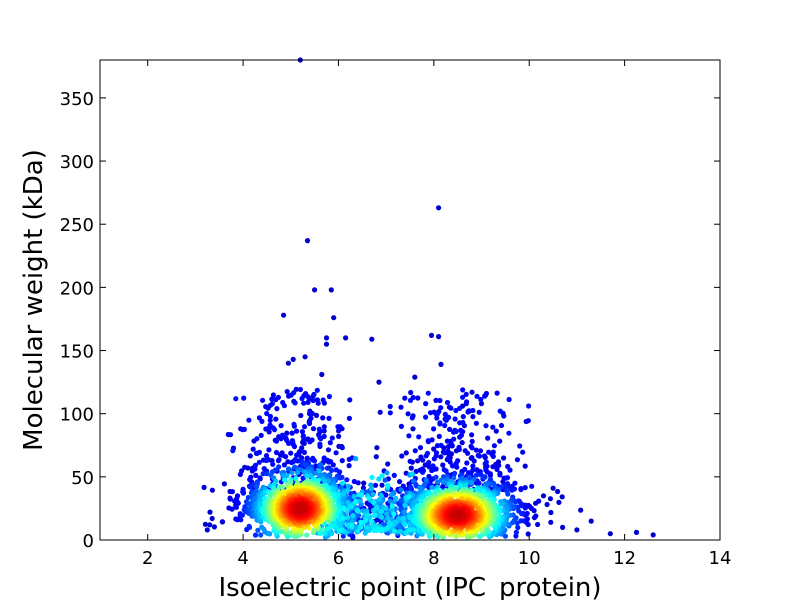 Image resolution: width=800 pixels, height=600 pixels. Describe the element at coordinates (88, 541) in the screenshot. I see `y-tick-label: 0` at that location.